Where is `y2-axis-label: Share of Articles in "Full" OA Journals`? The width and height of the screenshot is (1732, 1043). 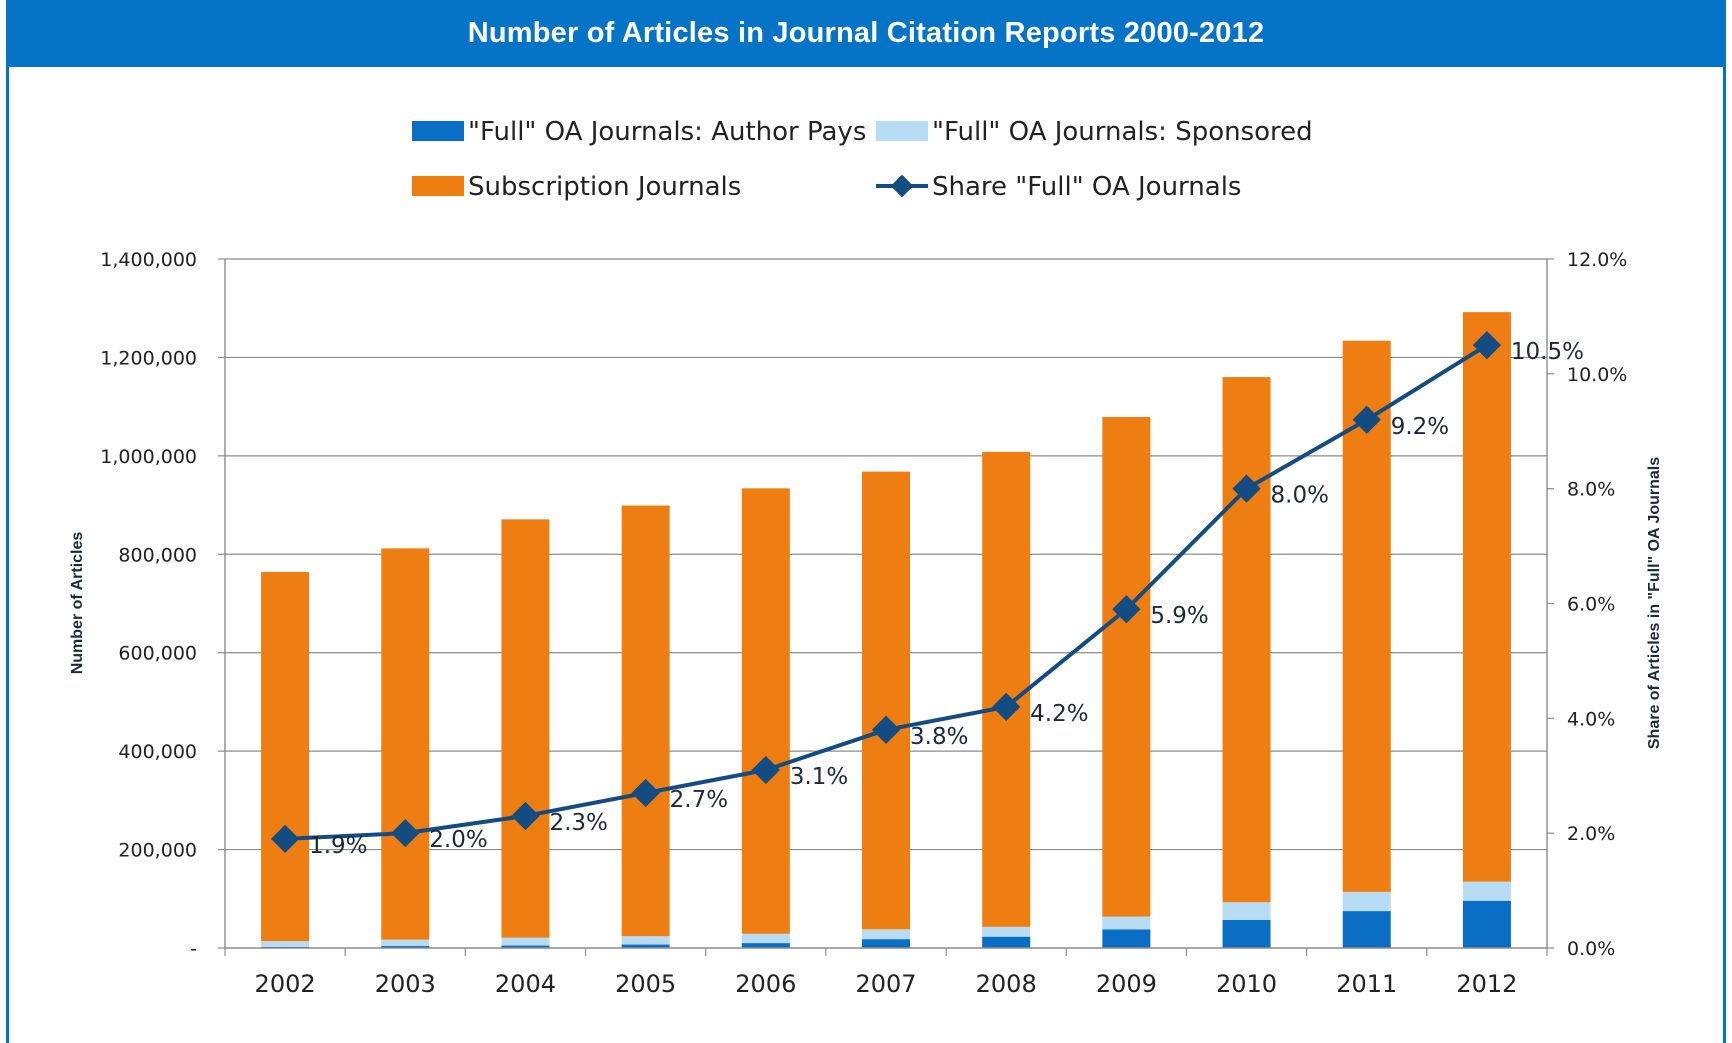
y2-axis-label: Share of Articles in "Full" OA Journals is located at coordinates (1654, 603).